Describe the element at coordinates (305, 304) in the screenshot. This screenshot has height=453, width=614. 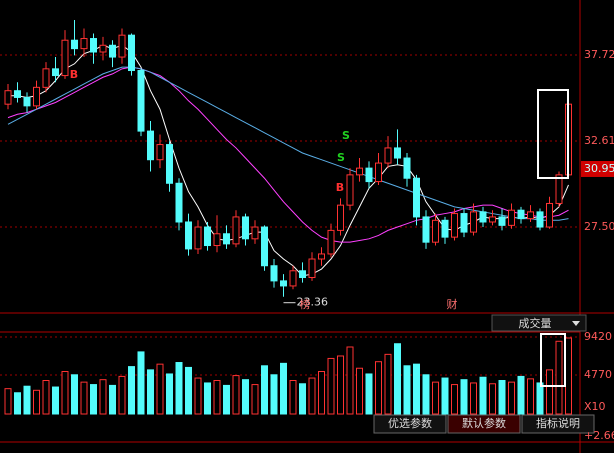
I see `event-marker: 榜` at that location.